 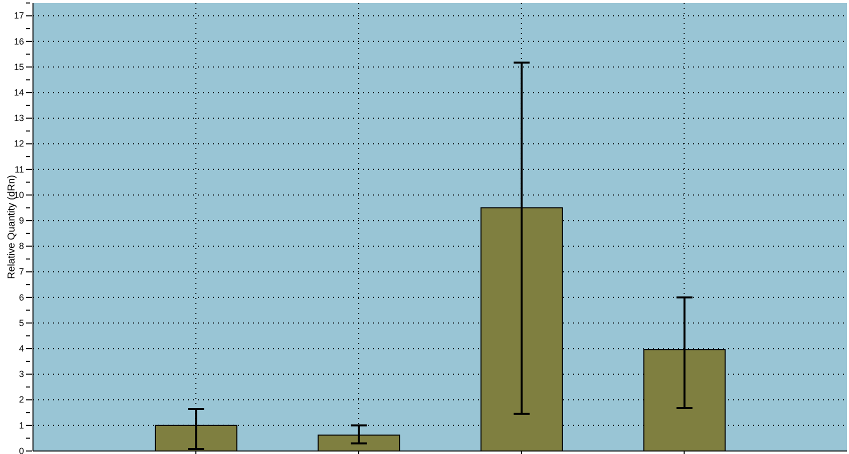 I want to click on y-tick-label: 14, so click(x=19, y=92).